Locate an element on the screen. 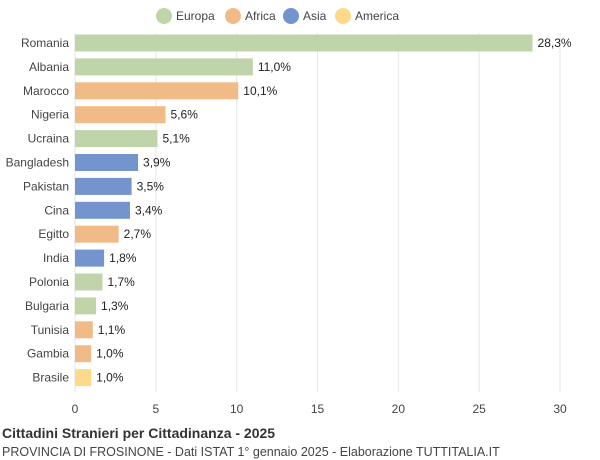 Image resolution: width=600 pixels, height=460 pixels. x-tick-label: 10 is located at coordinates (237, 409).